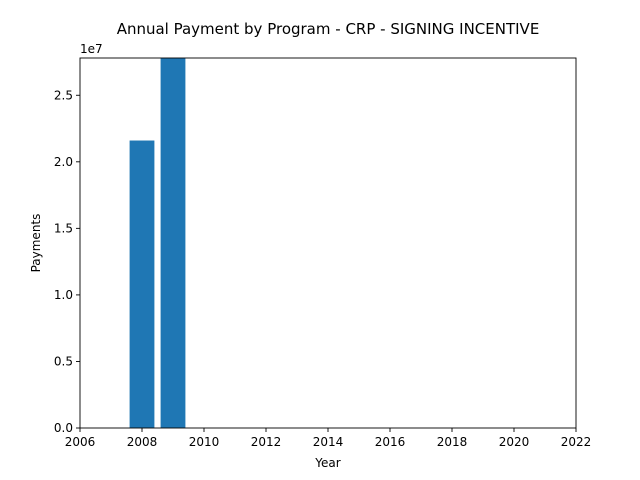  What do you see at coordinates (157, 243) in the screenshot?
I see `bars-layer` at bounding box center [157, 243].